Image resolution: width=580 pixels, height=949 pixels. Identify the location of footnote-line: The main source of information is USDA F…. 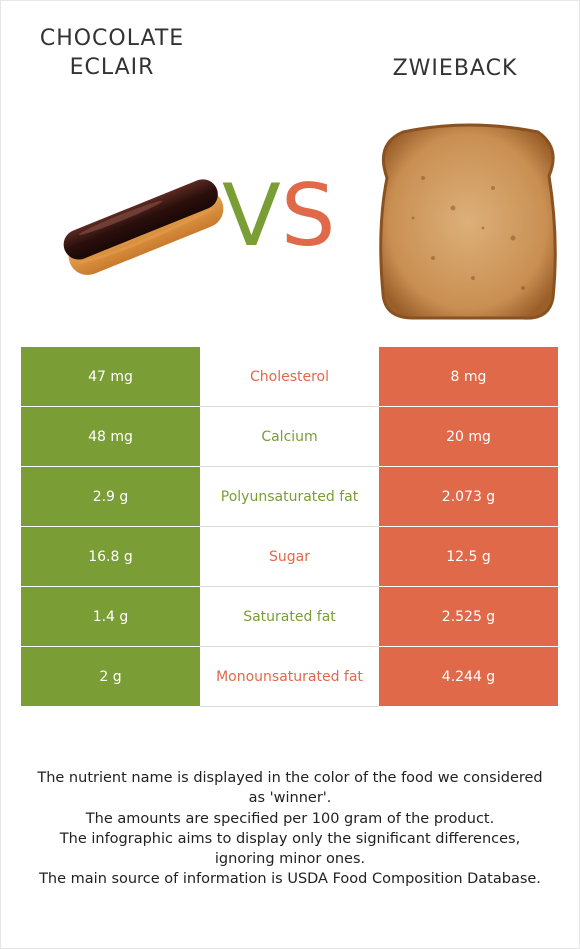
(290, 879).